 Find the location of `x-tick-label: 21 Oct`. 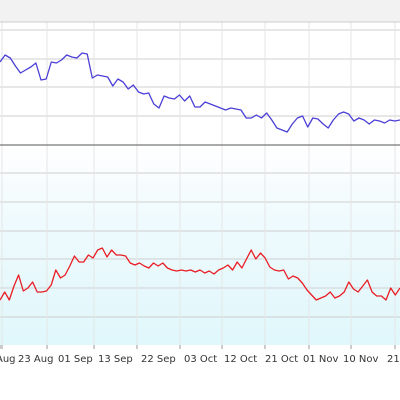

x-tick-label: 21 Oct is located at coordinates (281, 359).